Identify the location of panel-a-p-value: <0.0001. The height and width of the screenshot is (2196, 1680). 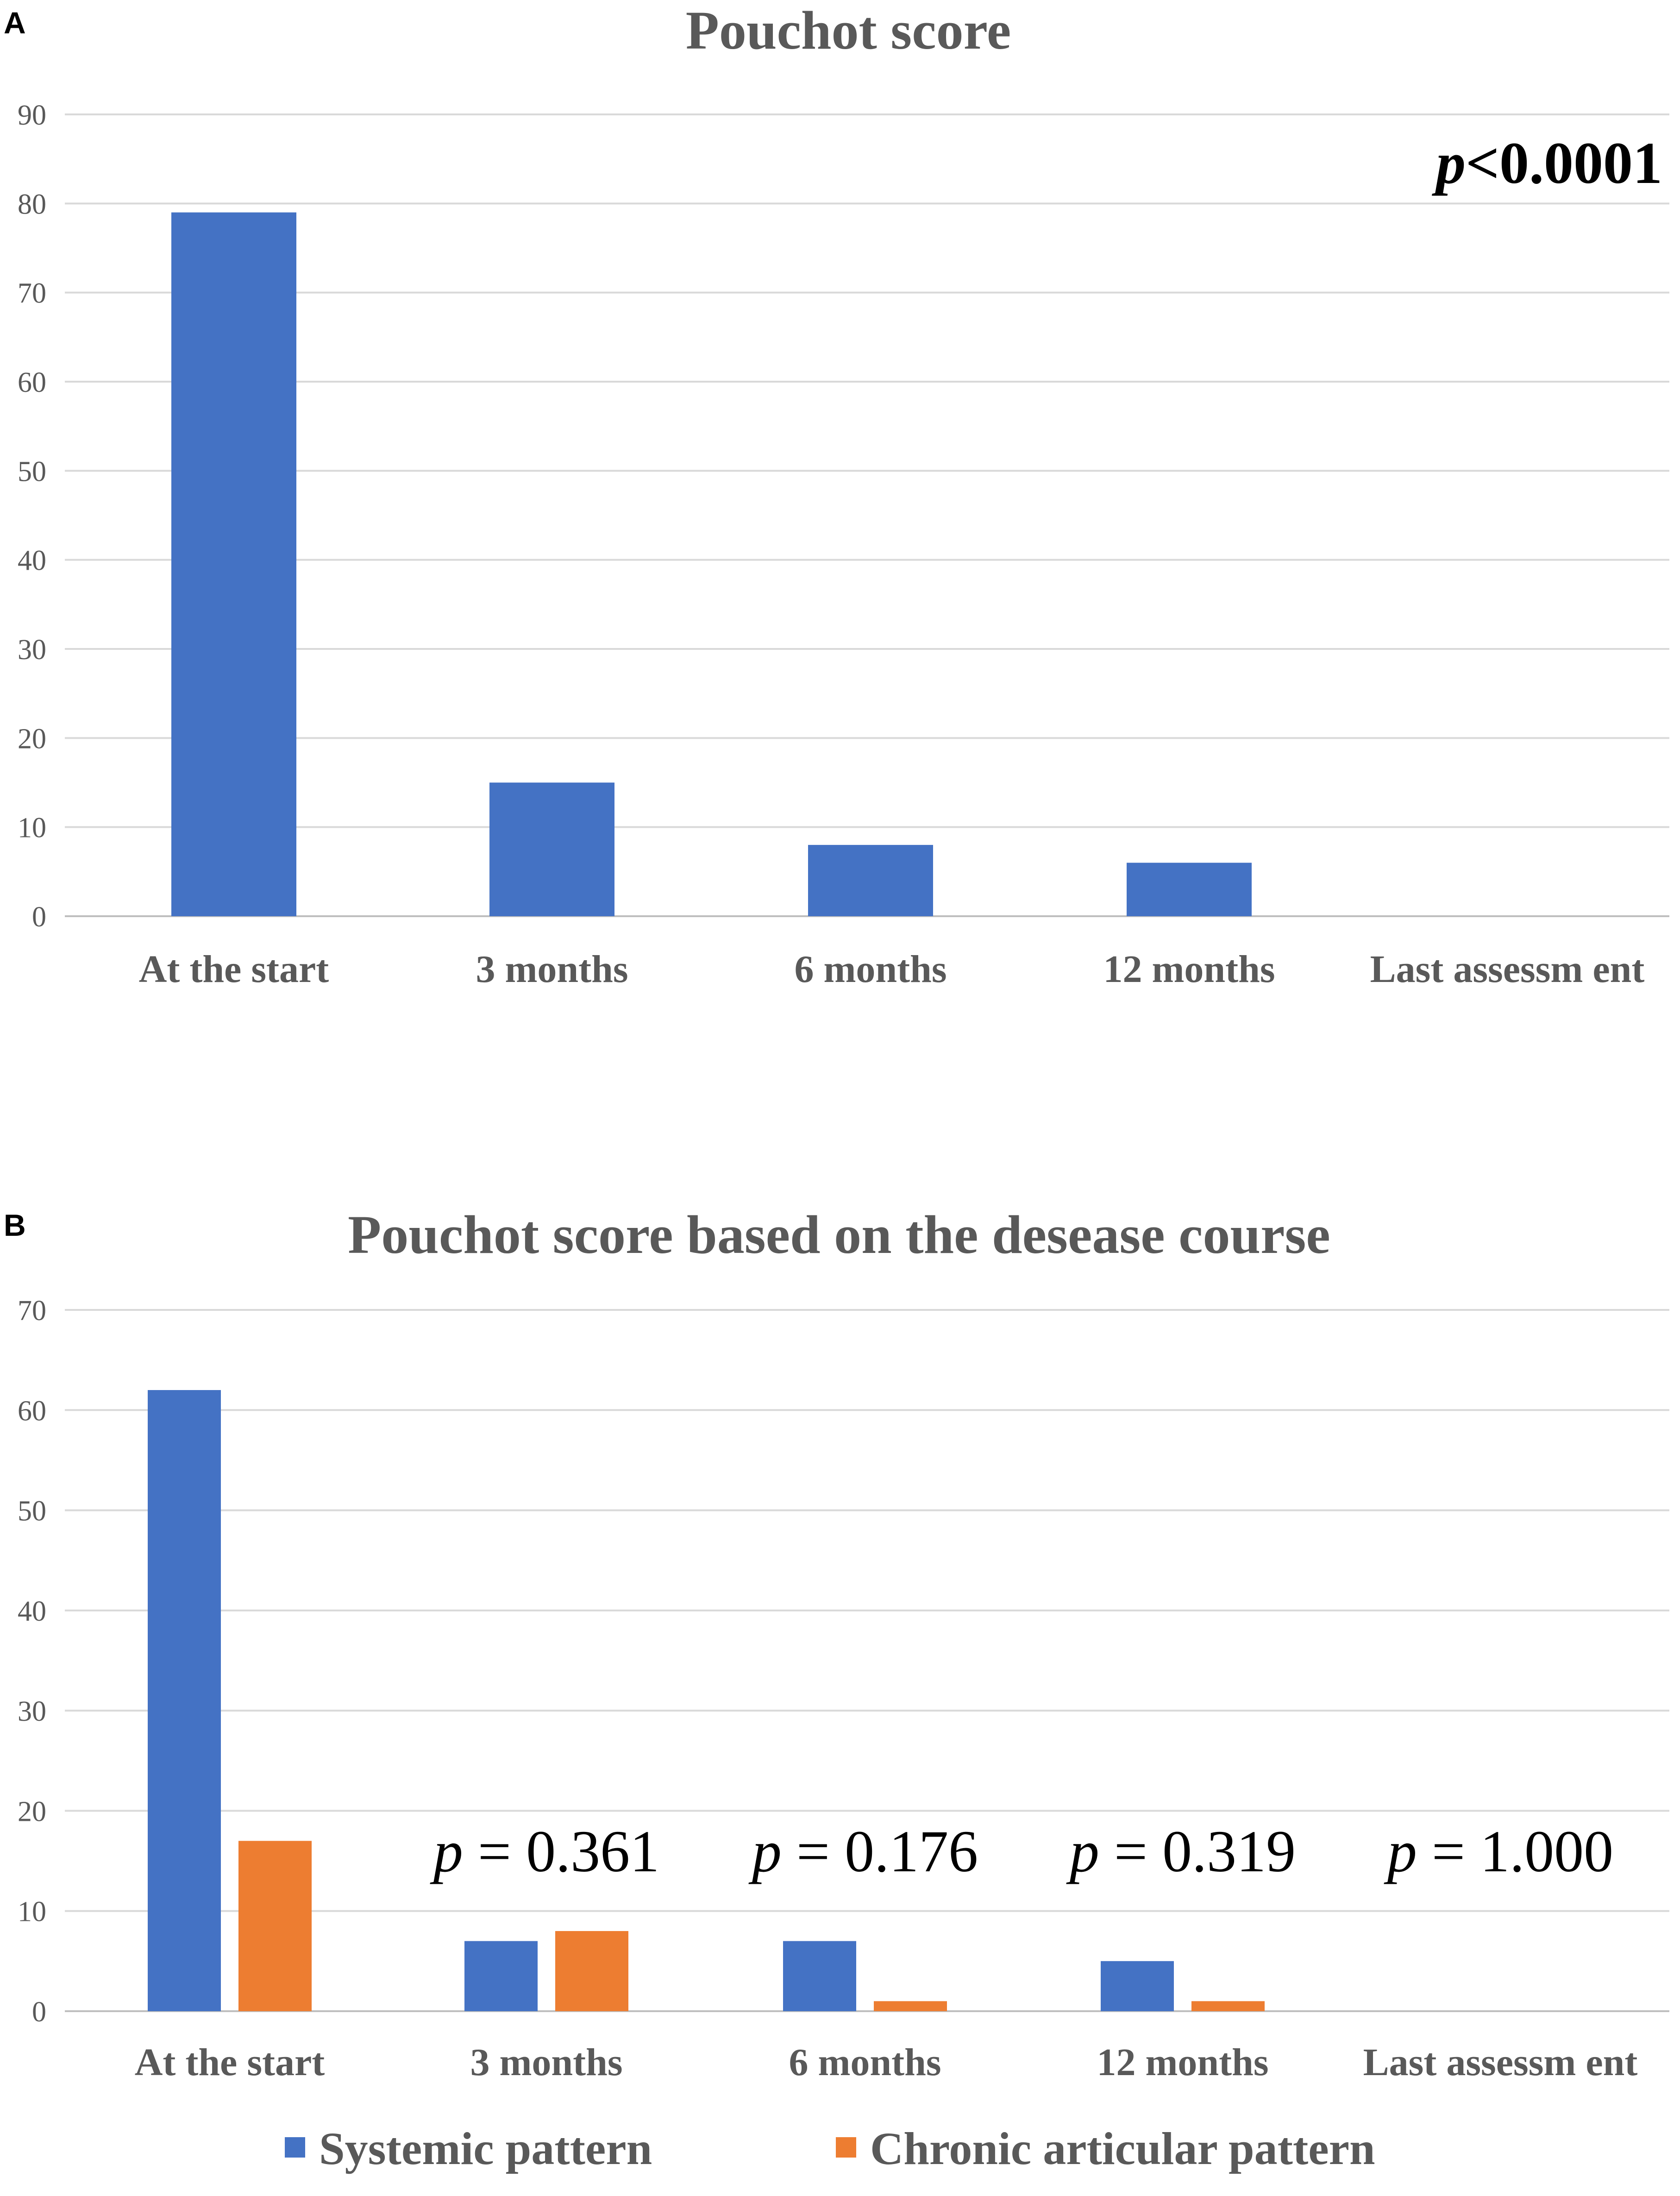
(1564, 163).